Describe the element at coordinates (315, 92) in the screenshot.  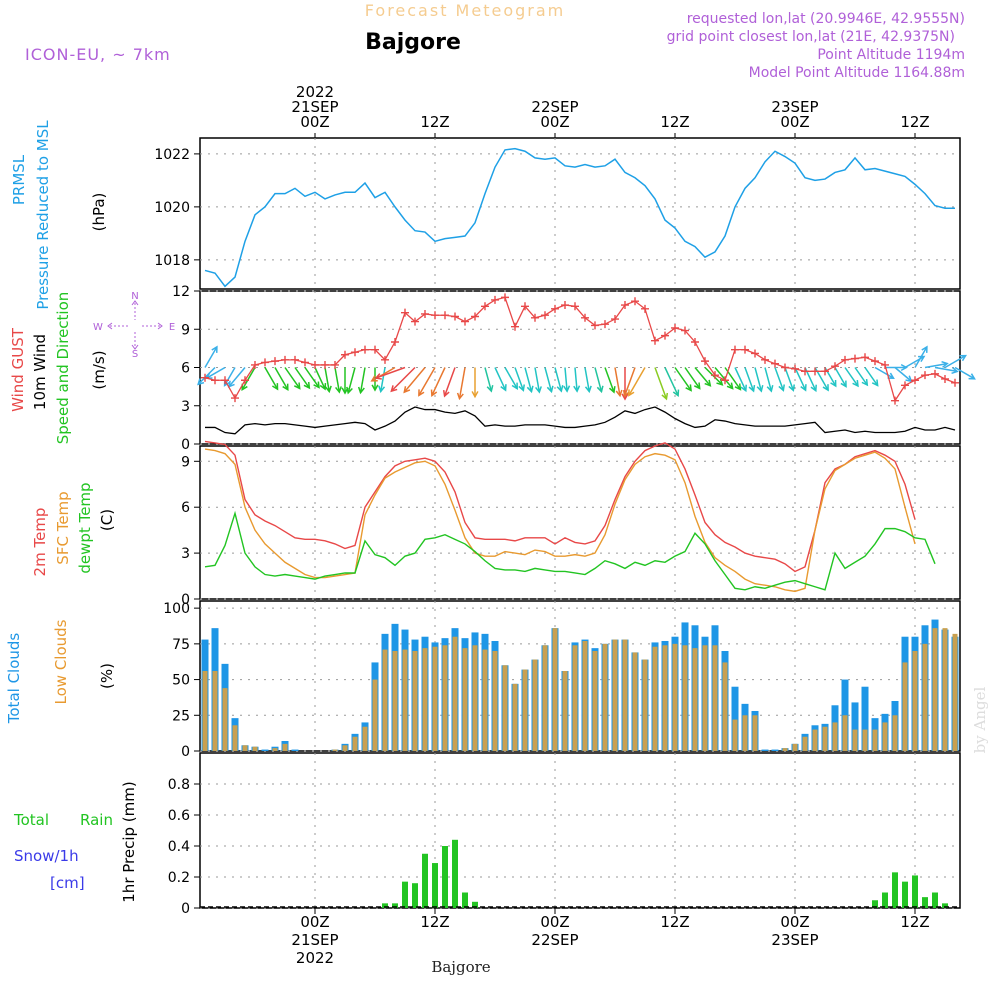
I see `top-time-label: 2022` at that location.